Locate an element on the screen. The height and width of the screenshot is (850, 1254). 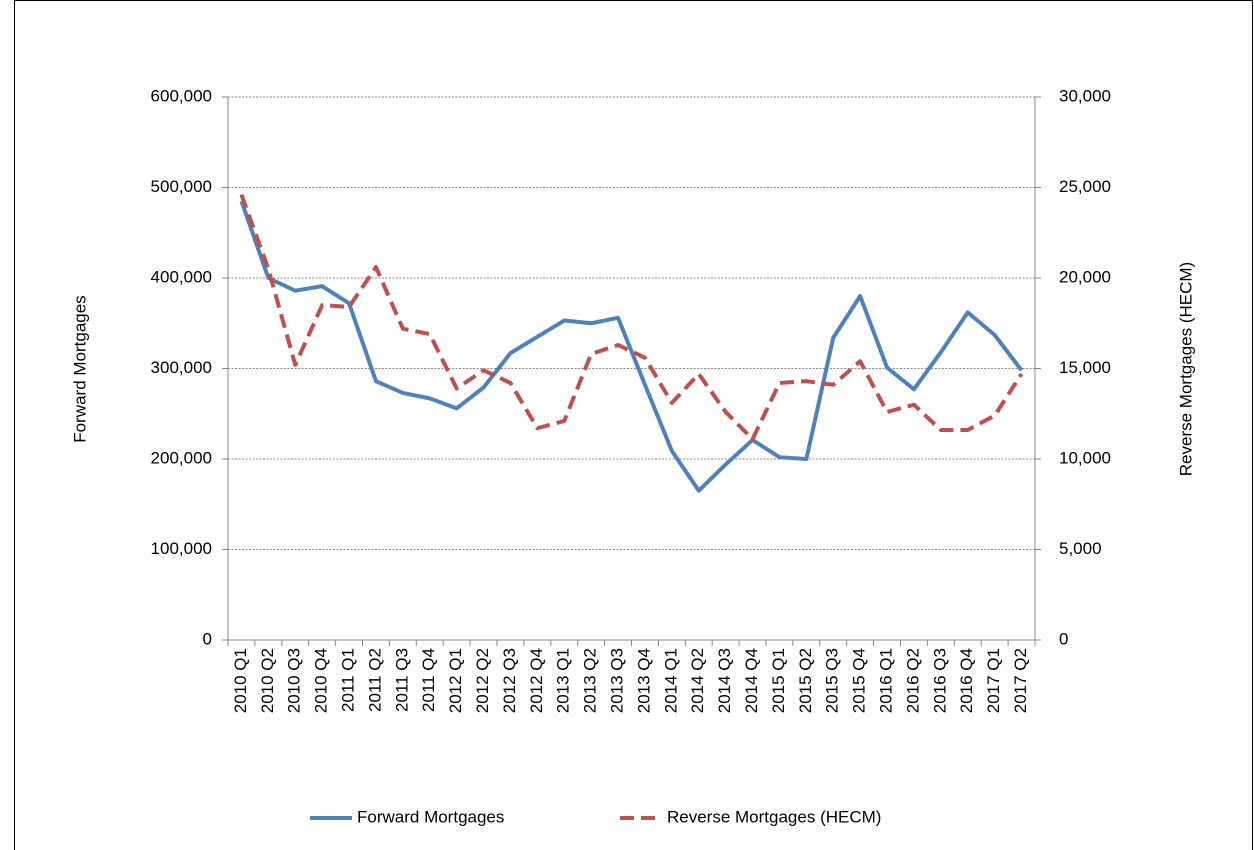
x-tick-label: 2016 Q4 is located at coordinates (966, 680).